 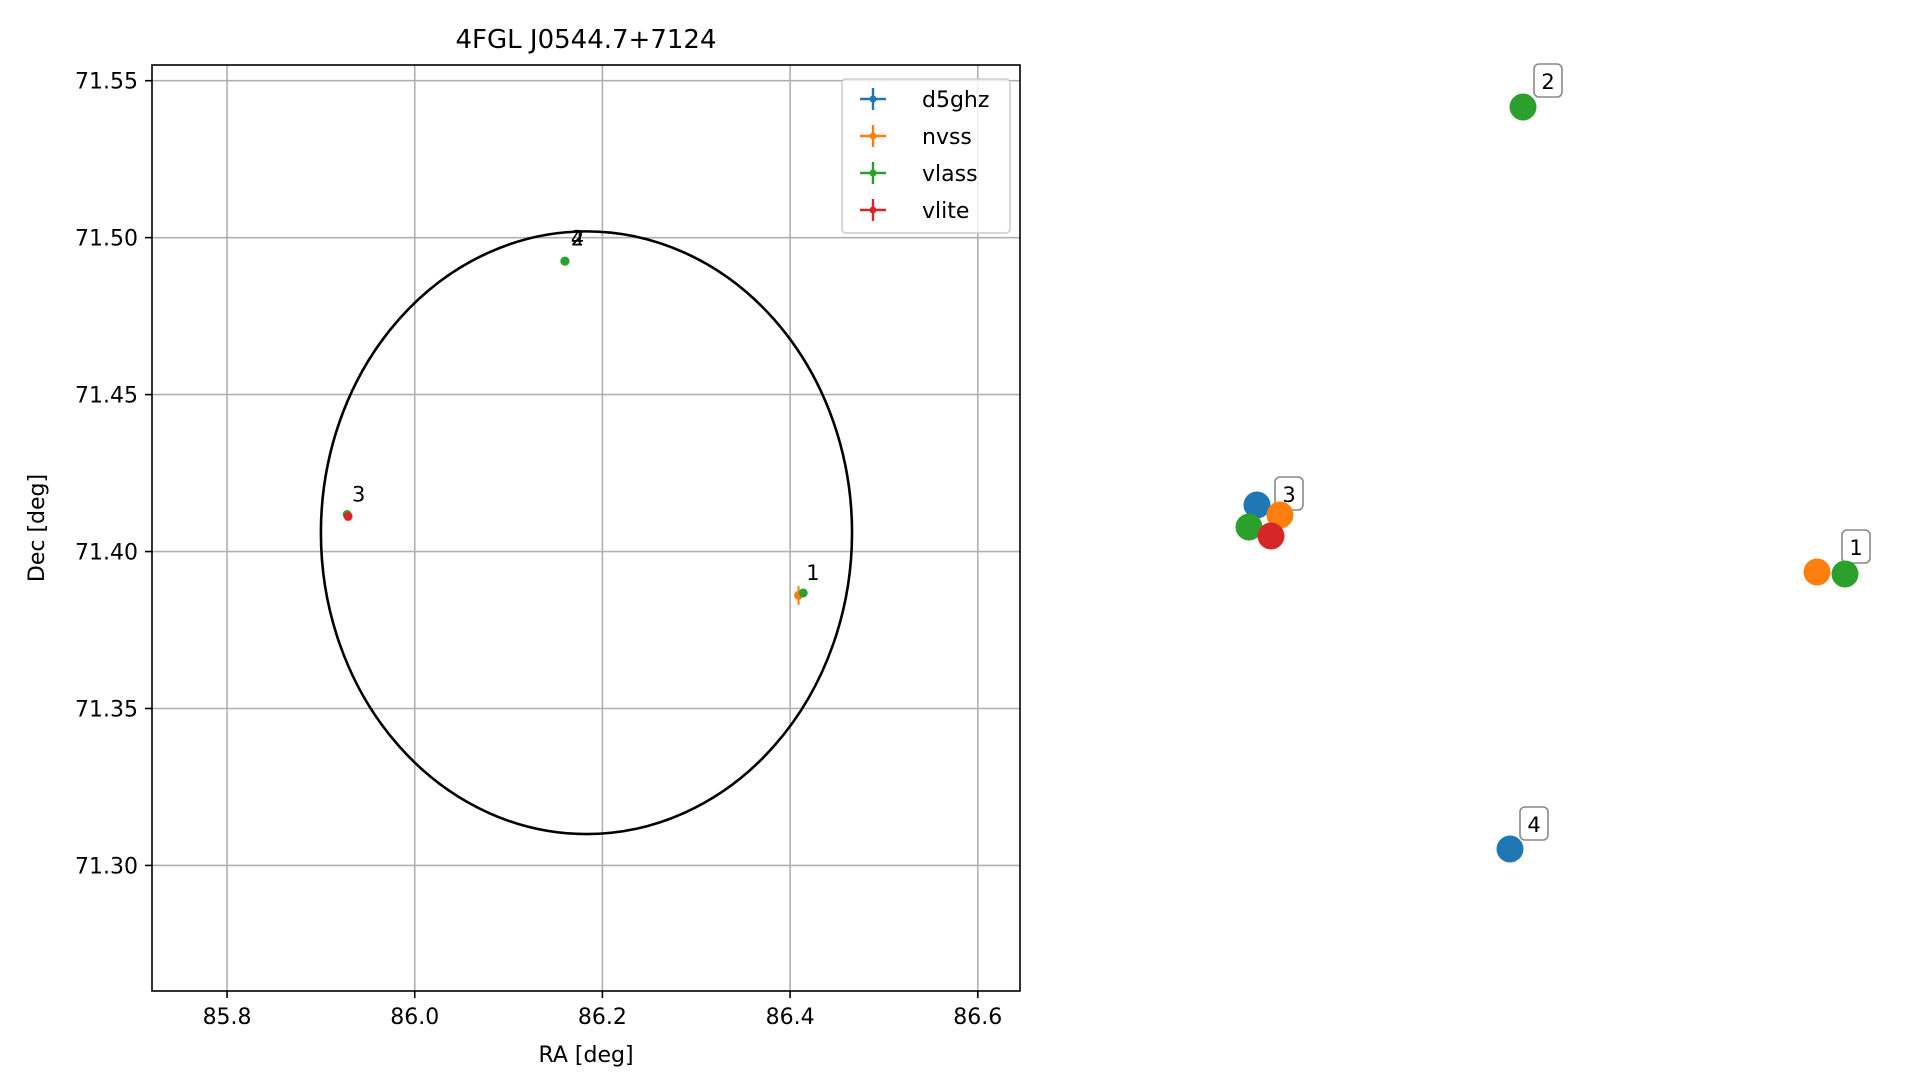 What do you see at coordinates (977, 1017) in the screenshot?
I see `x-tick-label: 86.6` at bounding box center [977, 1017].